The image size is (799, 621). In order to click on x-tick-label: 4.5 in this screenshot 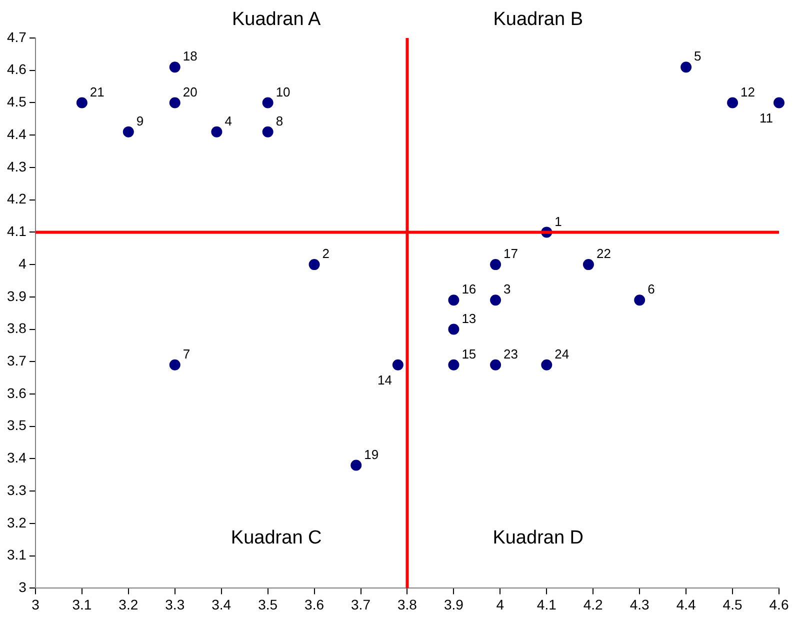, I will do `click(732, 604)`.